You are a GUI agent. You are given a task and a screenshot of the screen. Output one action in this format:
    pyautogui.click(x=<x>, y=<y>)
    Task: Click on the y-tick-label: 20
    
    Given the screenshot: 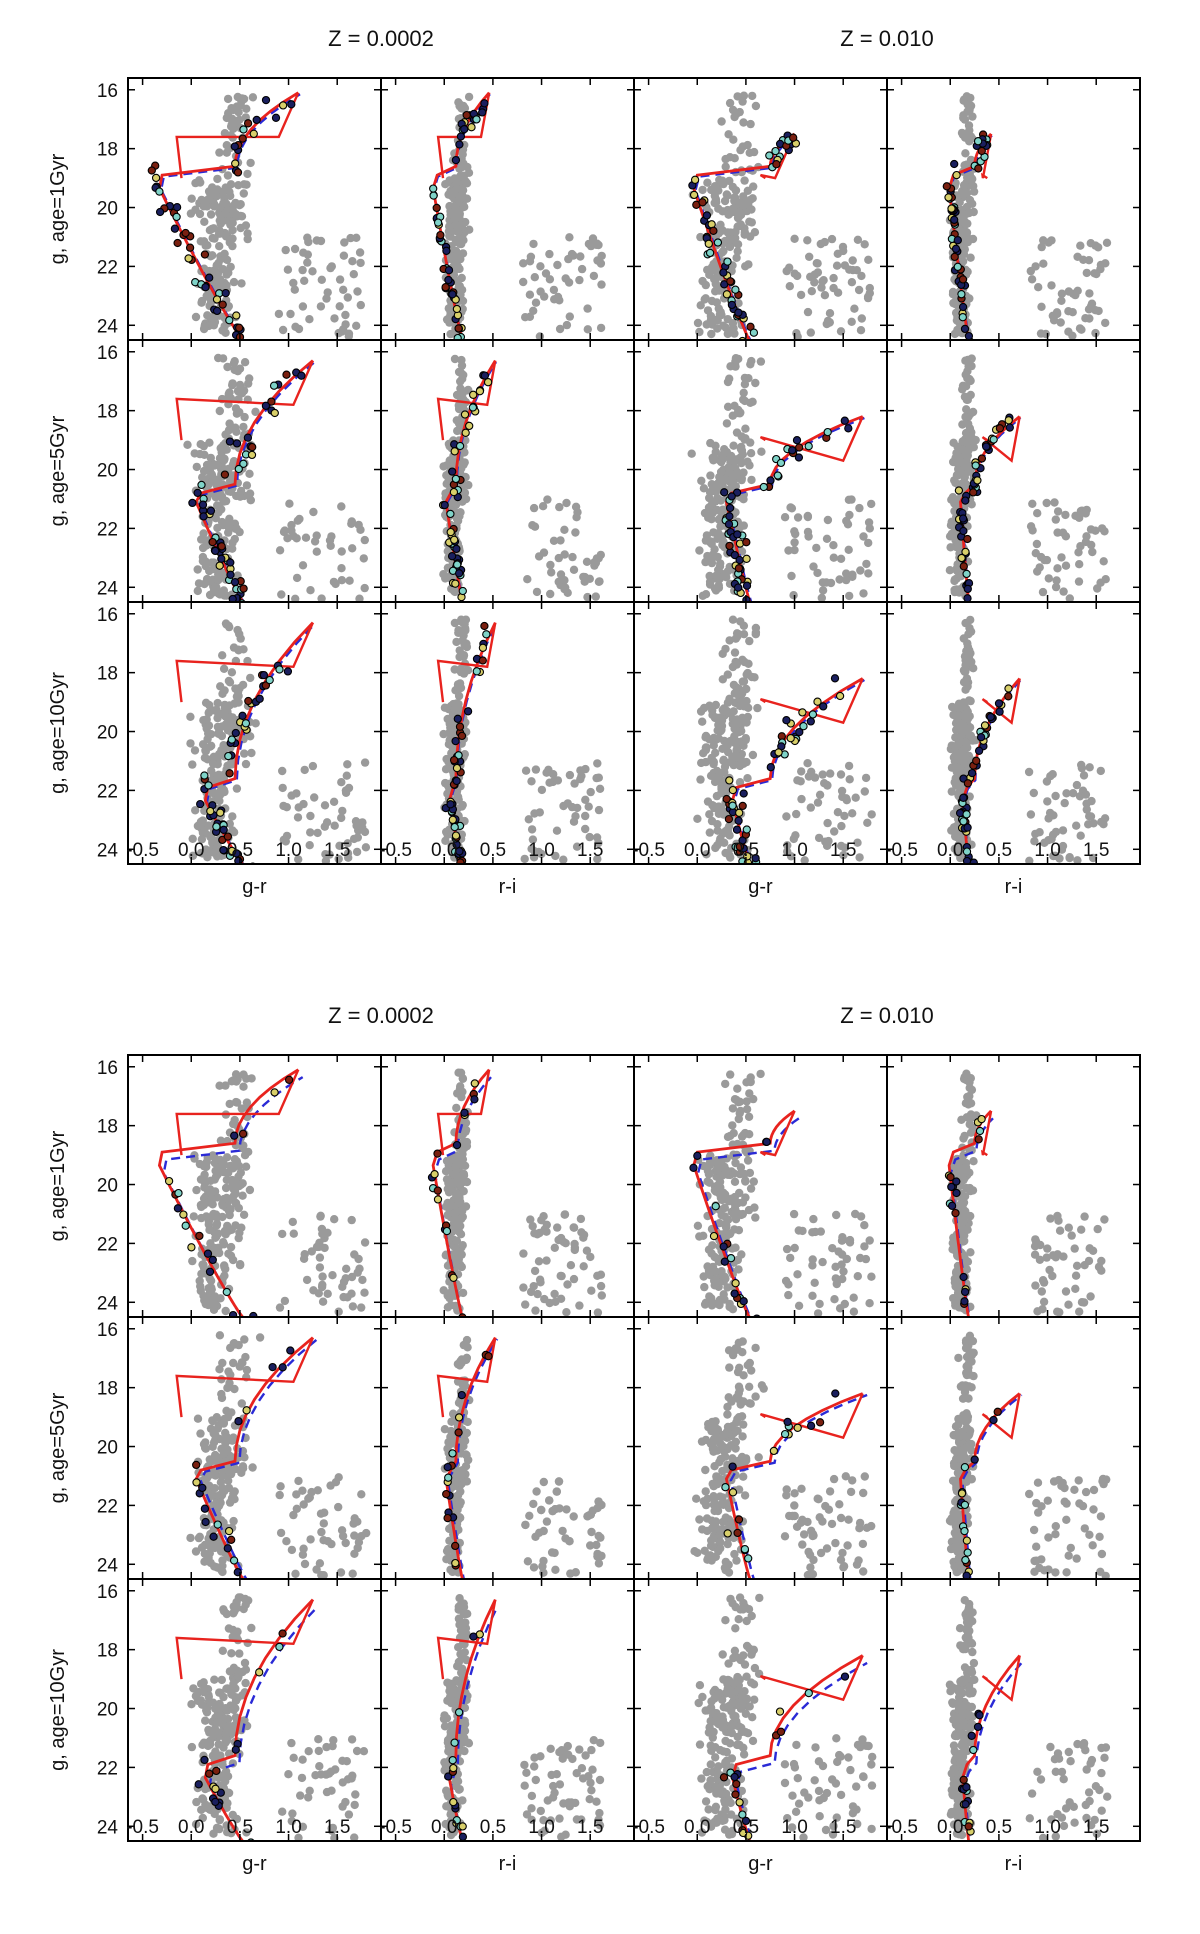 What is the action you would take?
    pyautogui.click(x=107, y=733)
    